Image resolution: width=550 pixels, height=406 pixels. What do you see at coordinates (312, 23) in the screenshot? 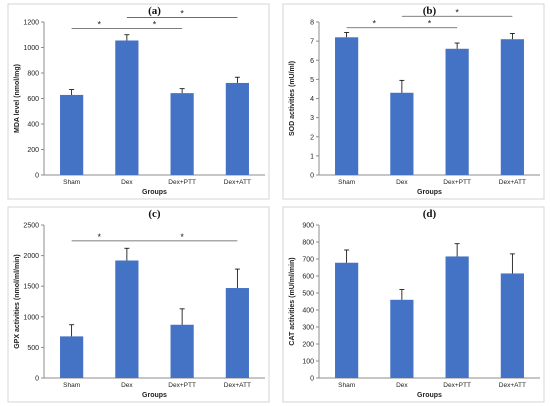
I see `y-tick-label: 8` at bounding box center [312, 23].